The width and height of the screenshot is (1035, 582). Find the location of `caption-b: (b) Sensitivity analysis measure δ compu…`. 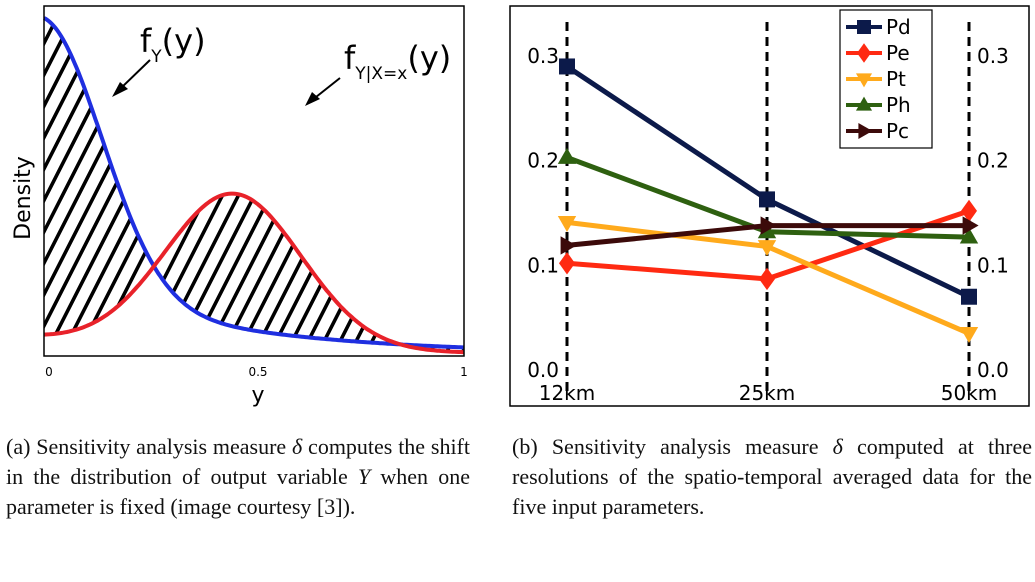

caption-b: (b) Sensitivity analysis measure δ compu… is located at coordinates (772, 476).